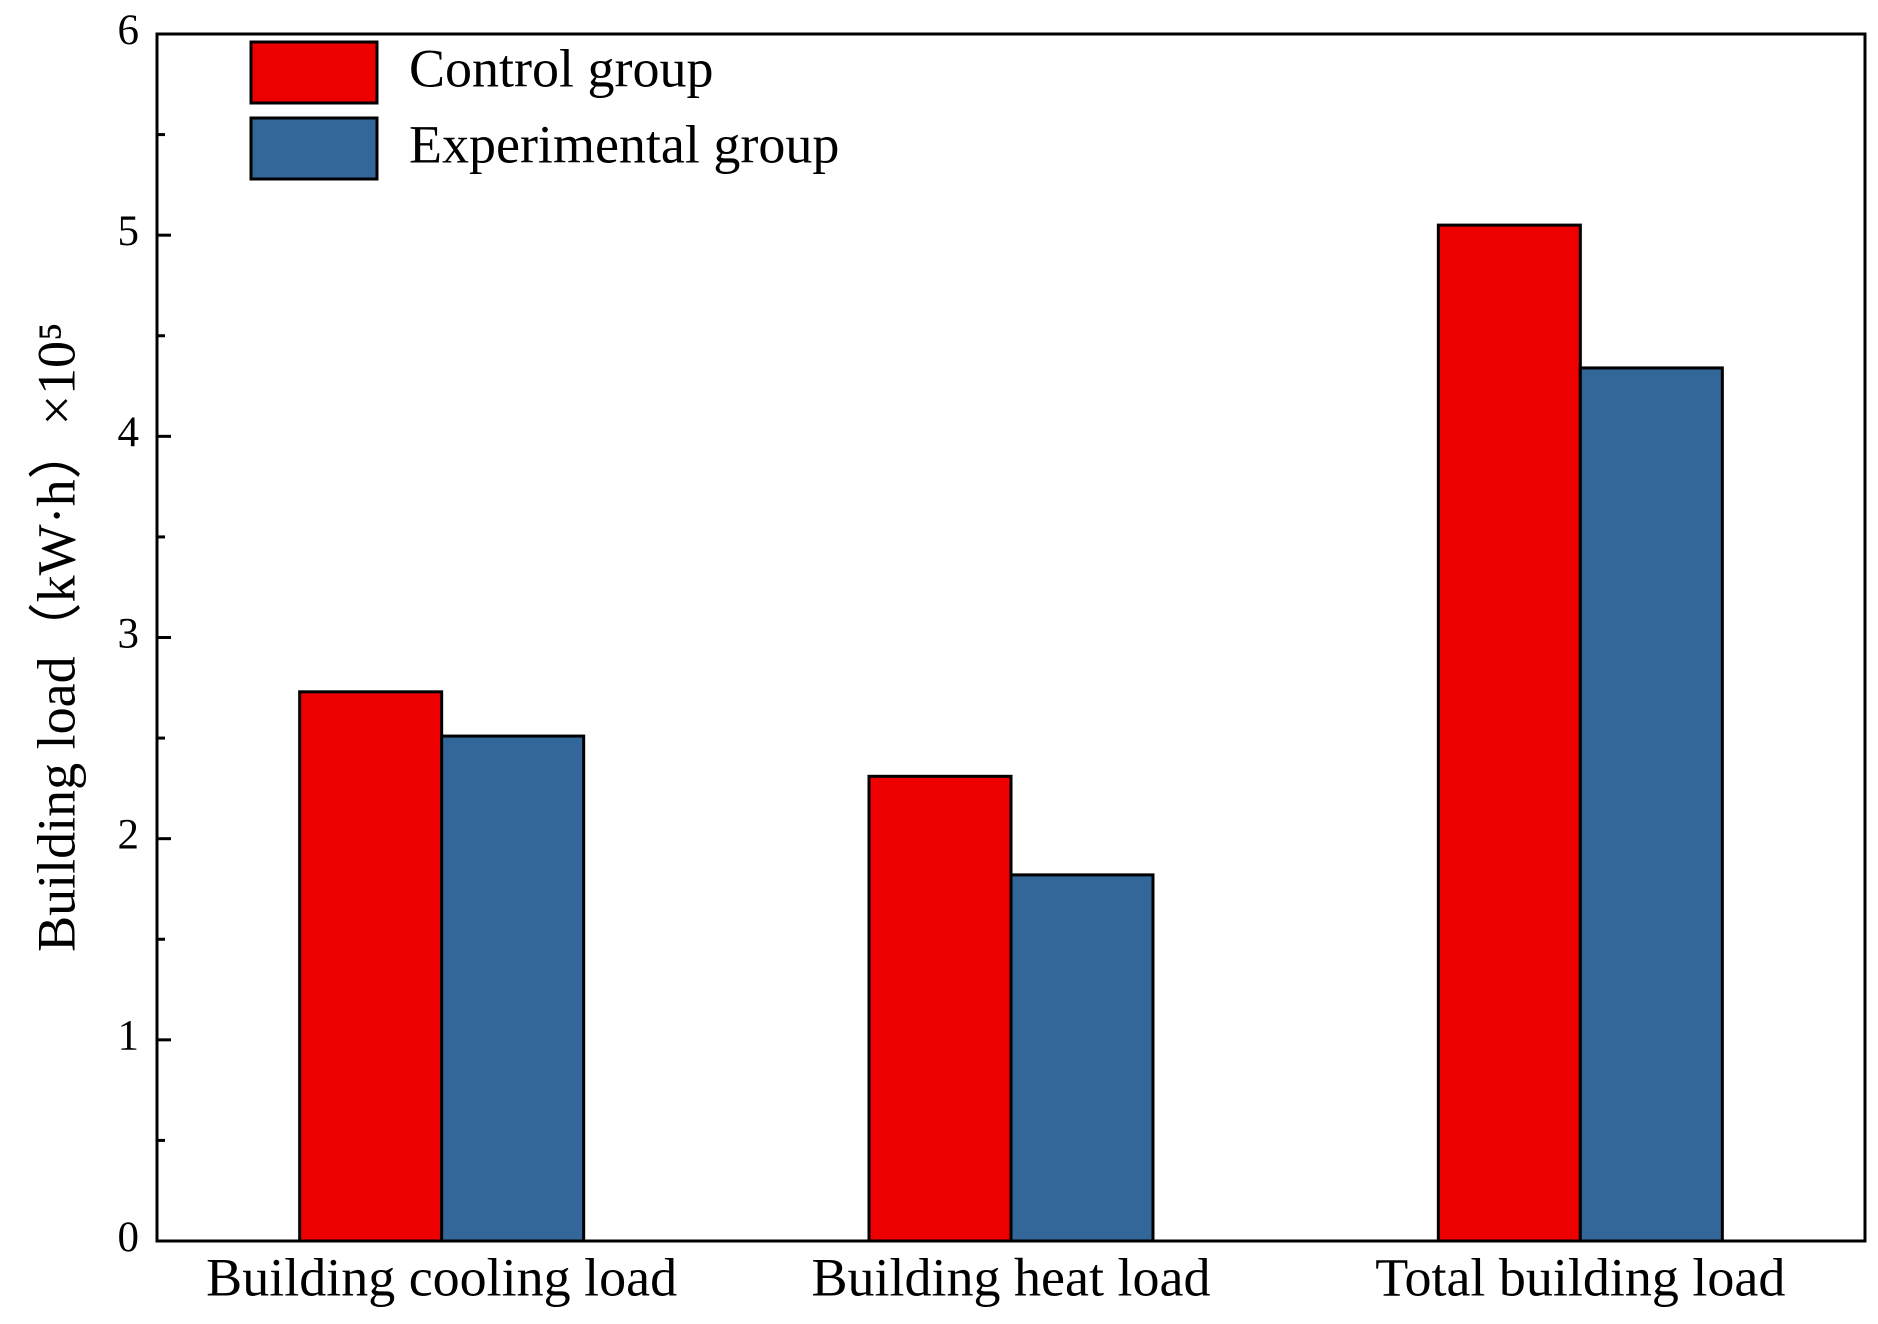 Image resolution: width=1878 pixels, height=1324 pixels. What do you see at coordinates (129, 231) in the screenshot?
I see `y-tick-label: 5` at bounding box center [129, 231].